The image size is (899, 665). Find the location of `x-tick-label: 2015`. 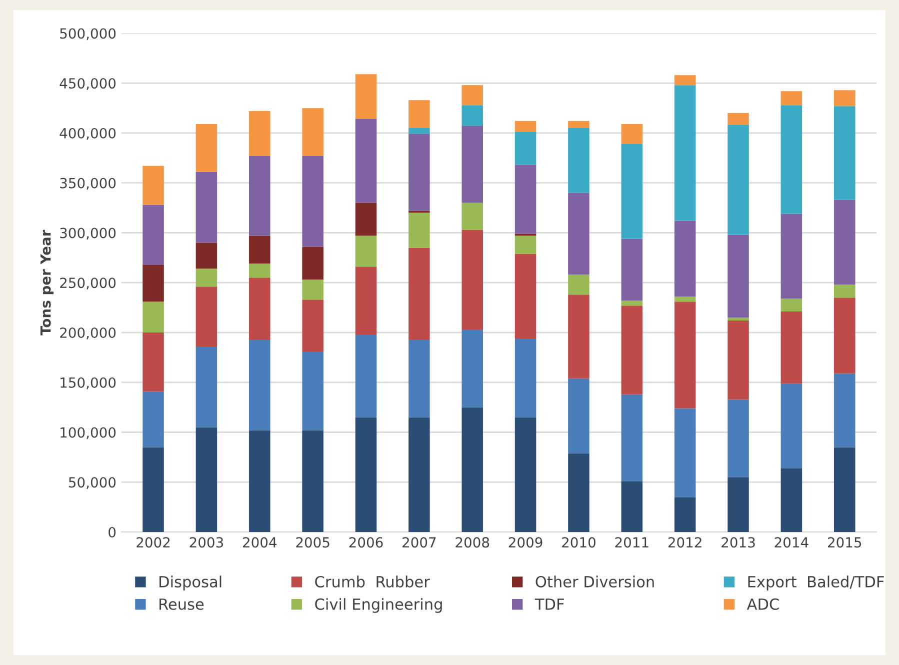

x-tick-label: 2015 is located at coordinates (845, 542).